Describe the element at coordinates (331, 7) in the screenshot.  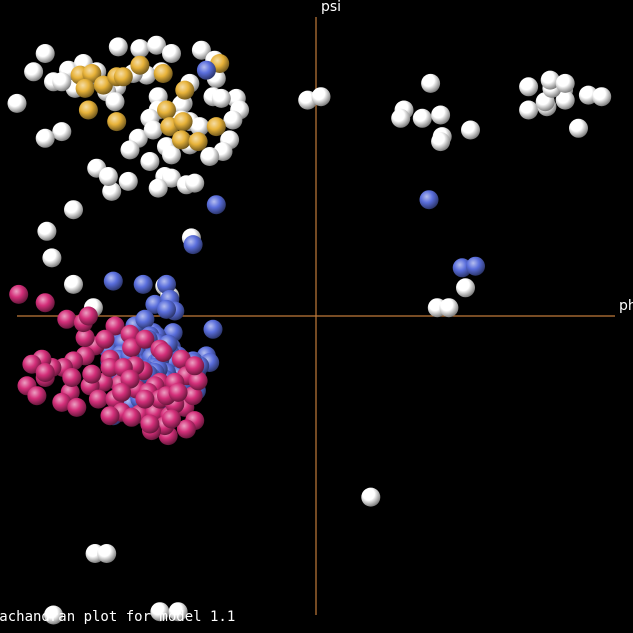
I see `y-axis-label: psi` at that location.